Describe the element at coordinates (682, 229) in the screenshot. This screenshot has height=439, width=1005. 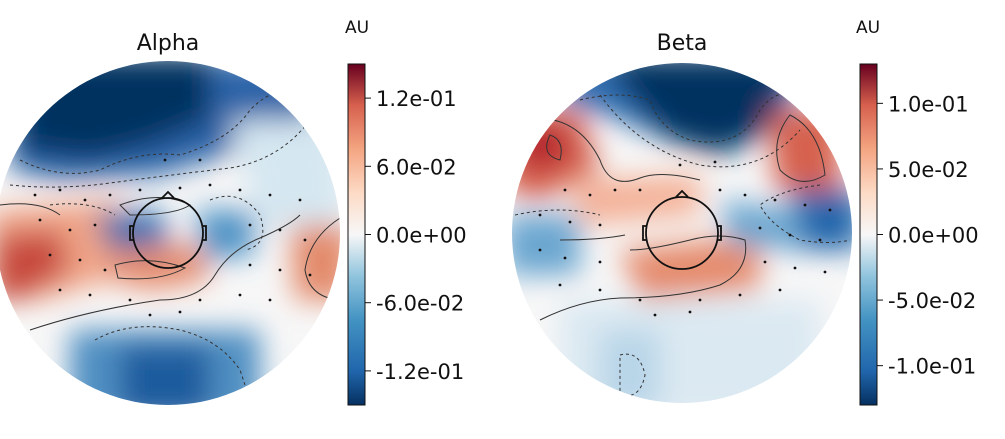
I see `beta-head-outline` at that location.